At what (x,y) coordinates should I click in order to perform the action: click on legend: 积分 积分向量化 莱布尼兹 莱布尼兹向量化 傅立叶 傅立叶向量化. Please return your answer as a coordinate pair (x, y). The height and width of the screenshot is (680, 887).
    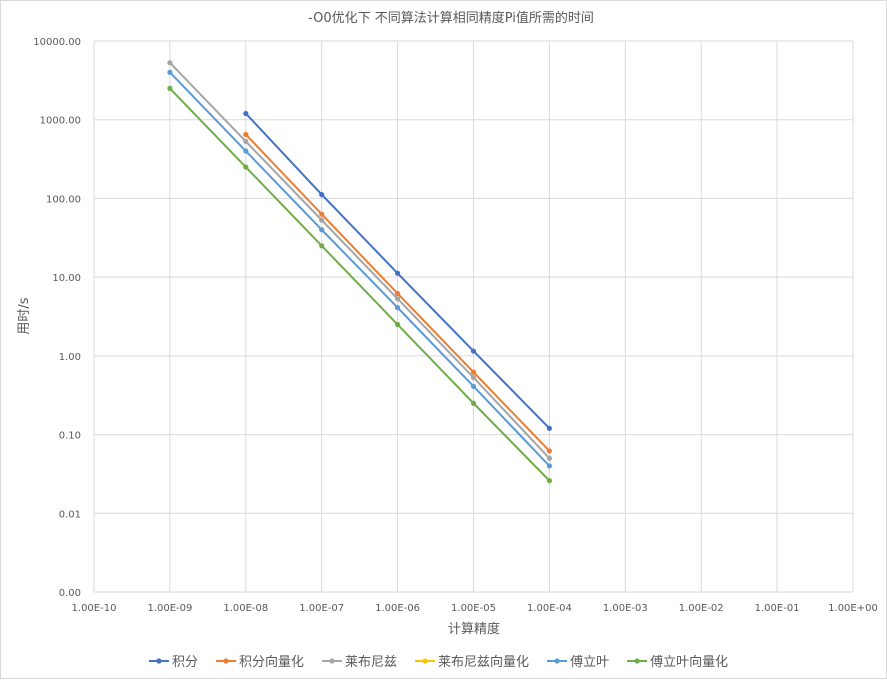
    Looking at the image, I should click on (438, 662).